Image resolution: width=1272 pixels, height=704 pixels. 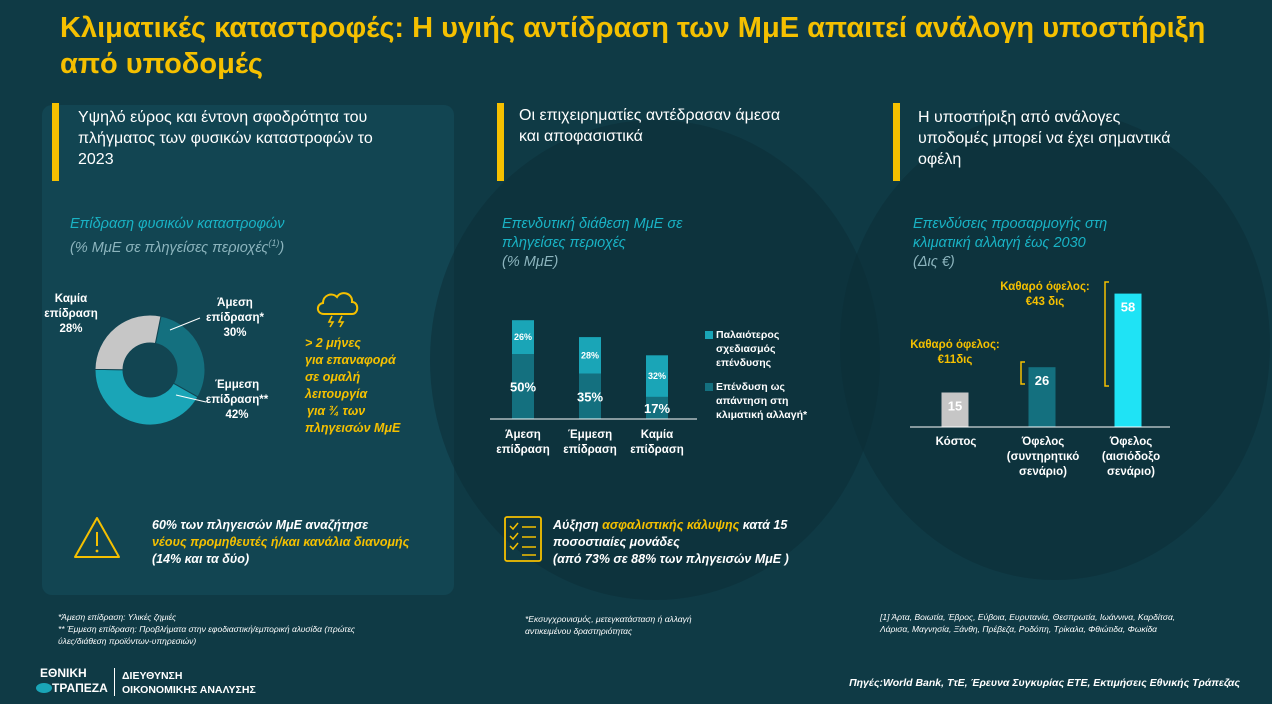 I want to click on insurance-note-post1: κατά 15, so click(x=765, y=525).